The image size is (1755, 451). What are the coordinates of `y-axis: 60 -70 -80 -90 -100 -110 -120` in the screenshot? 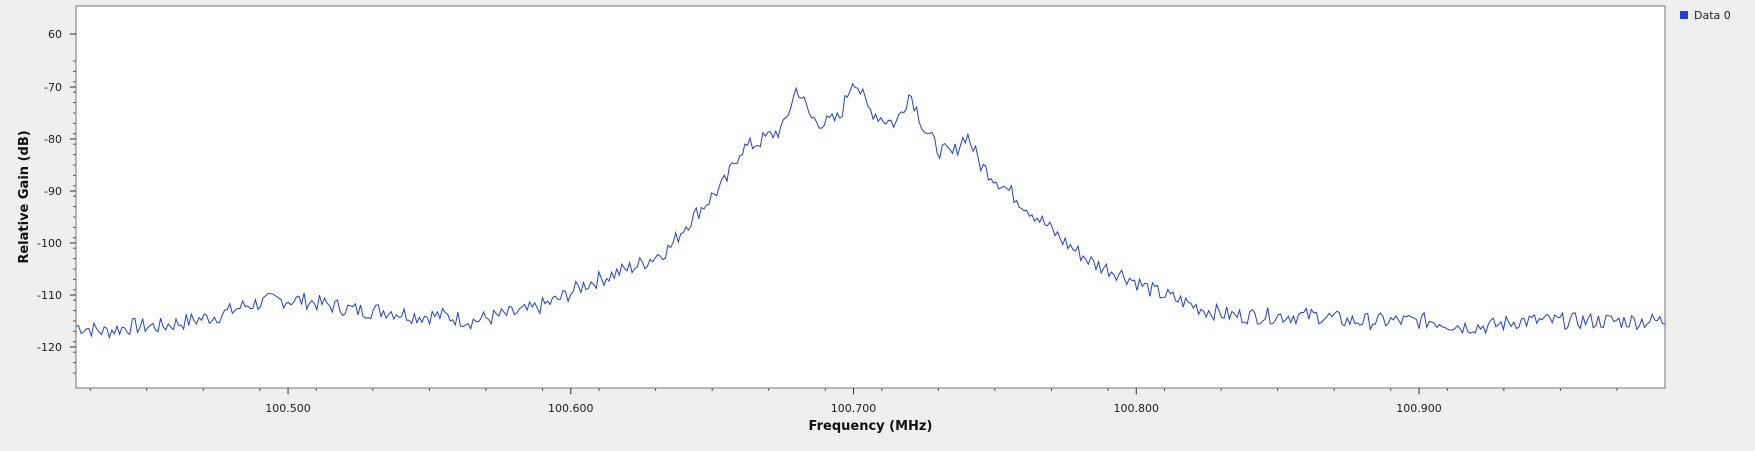 It's located at (56, 201).